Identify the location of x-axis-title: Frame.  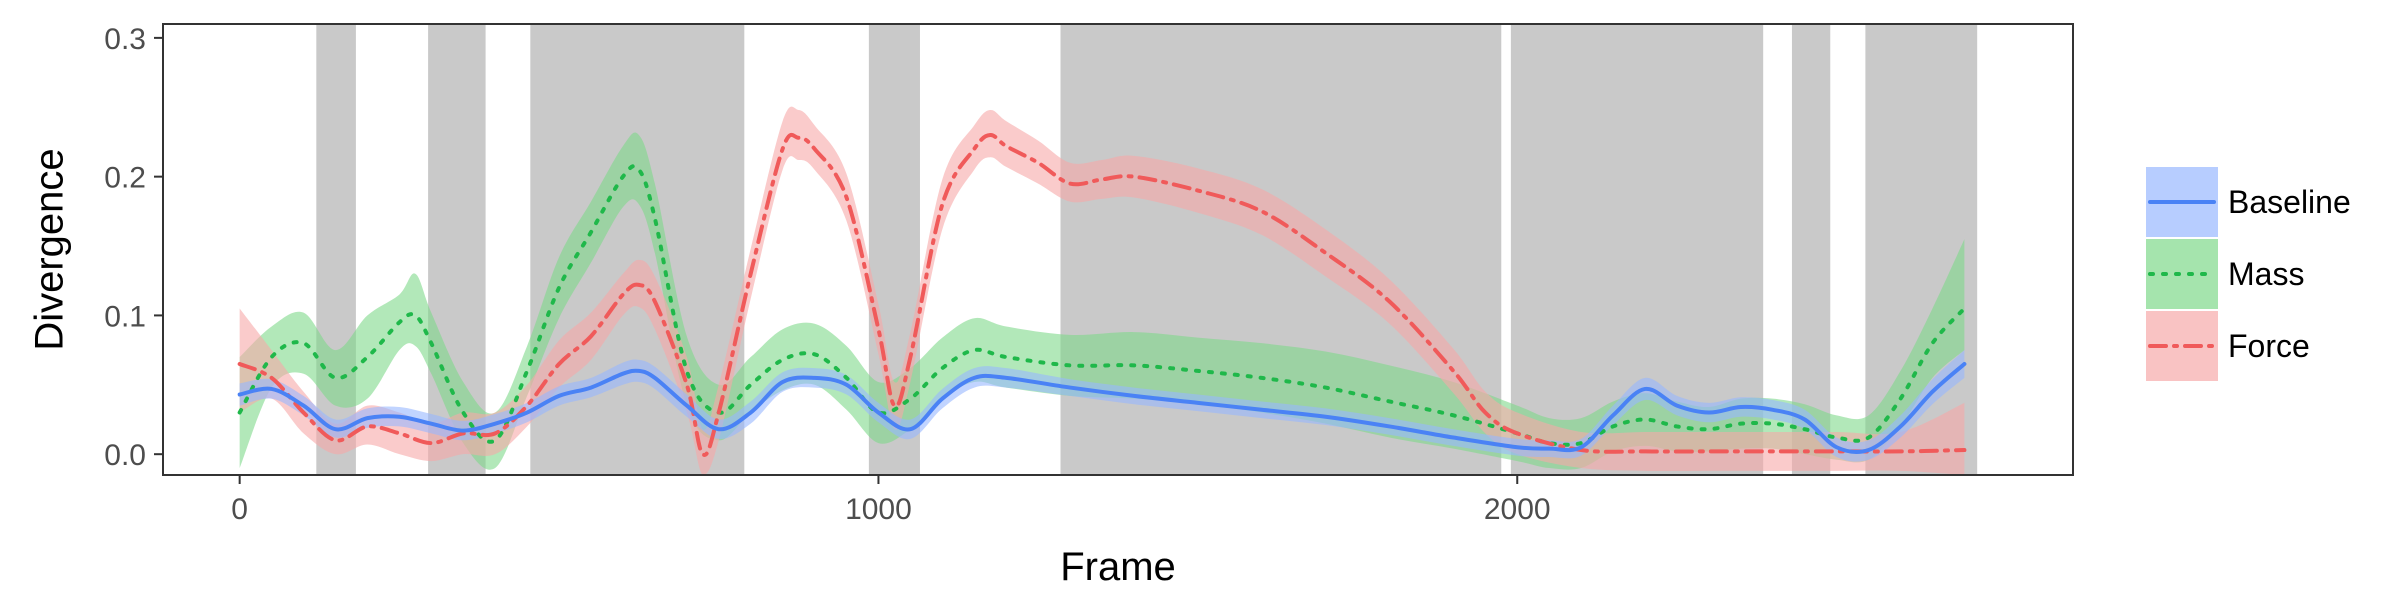
(1118, 567).